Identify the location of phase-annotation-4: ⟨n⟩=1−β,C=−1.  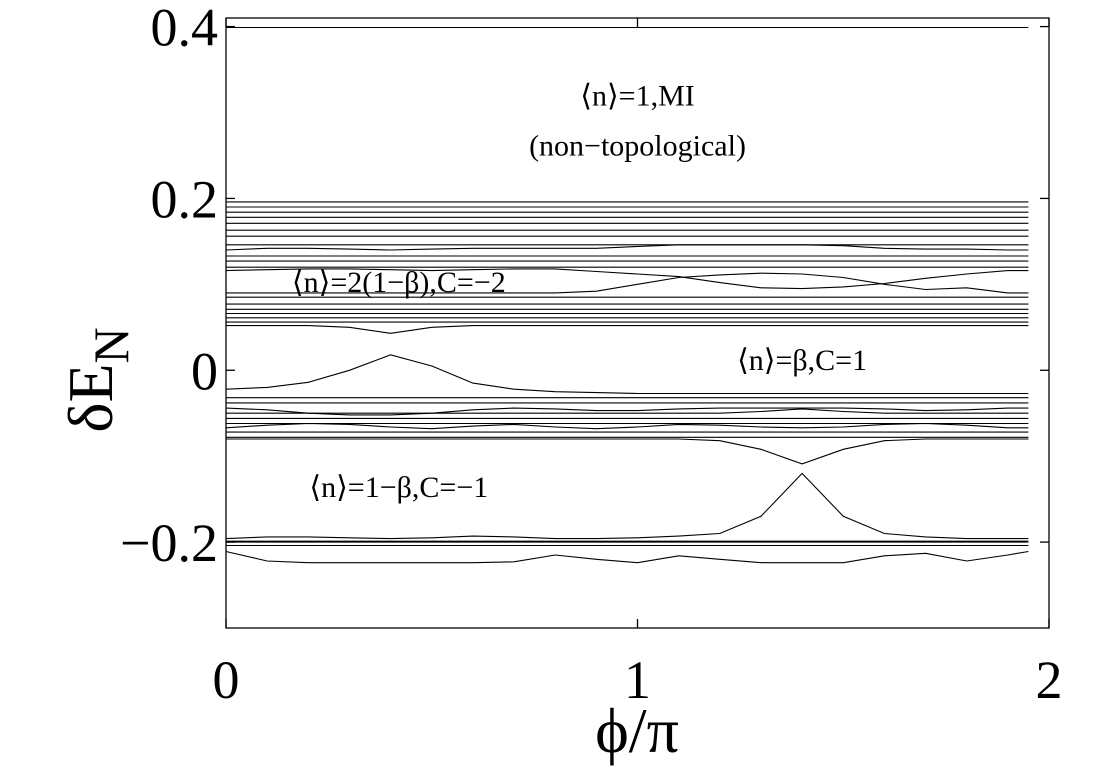
(398, 487).